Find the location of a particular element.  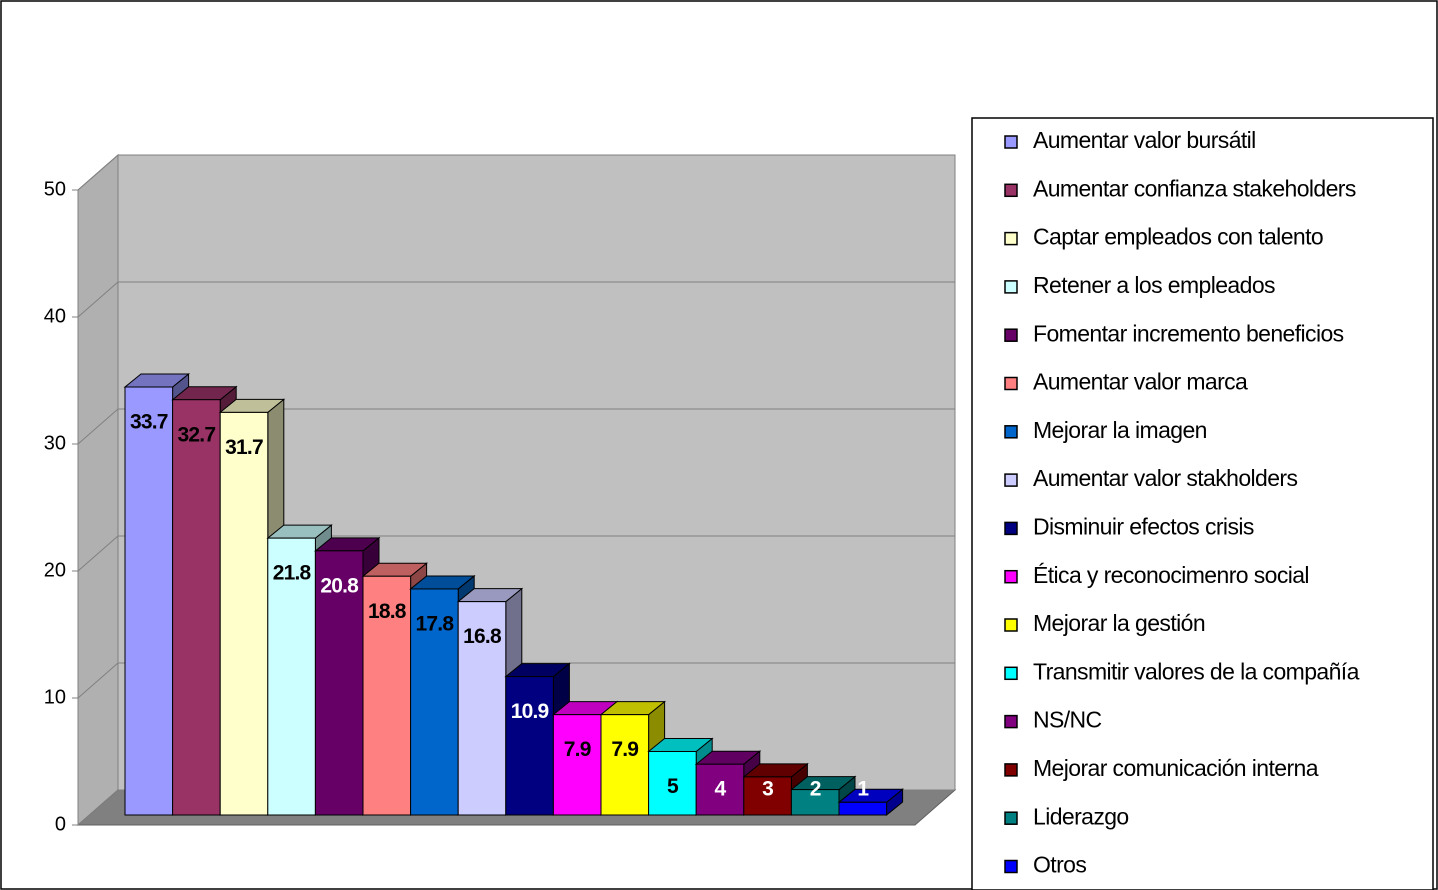

legend-label: Aumentar confianza stakeholders is located at coordinates (1194, 188).